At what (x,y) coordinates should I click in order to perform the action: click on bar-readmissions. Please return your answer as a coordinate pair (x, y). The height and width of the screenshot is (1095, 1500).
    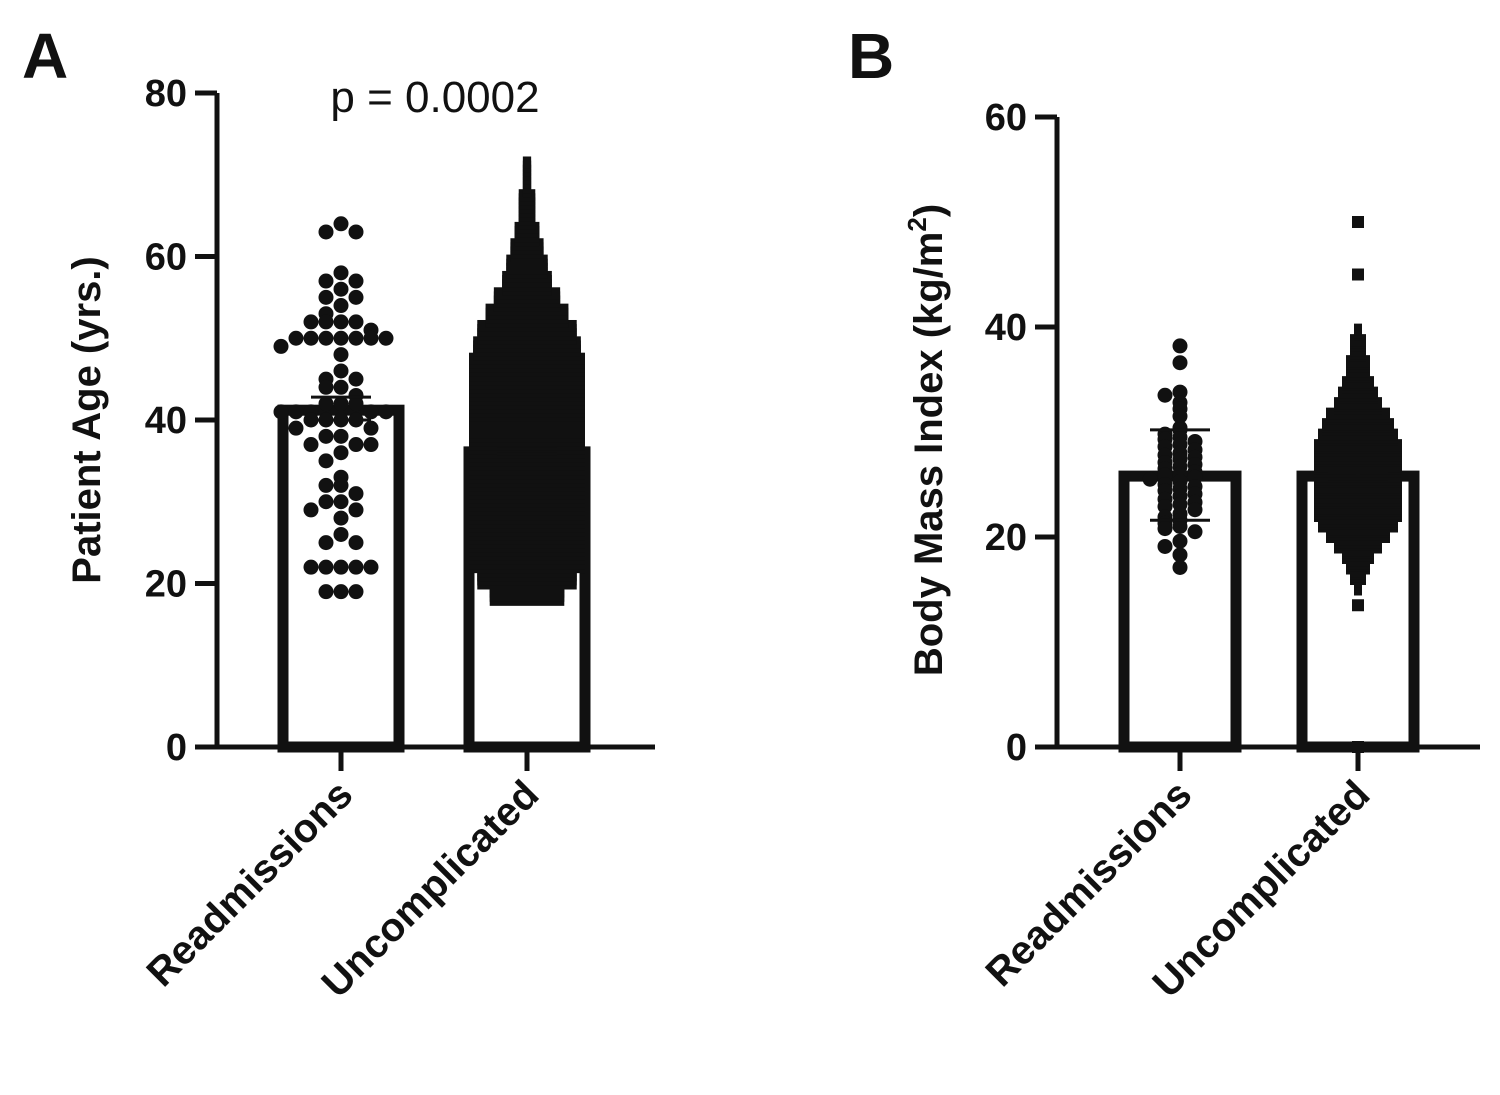
    Looking at the image, I should click on (341, 578).